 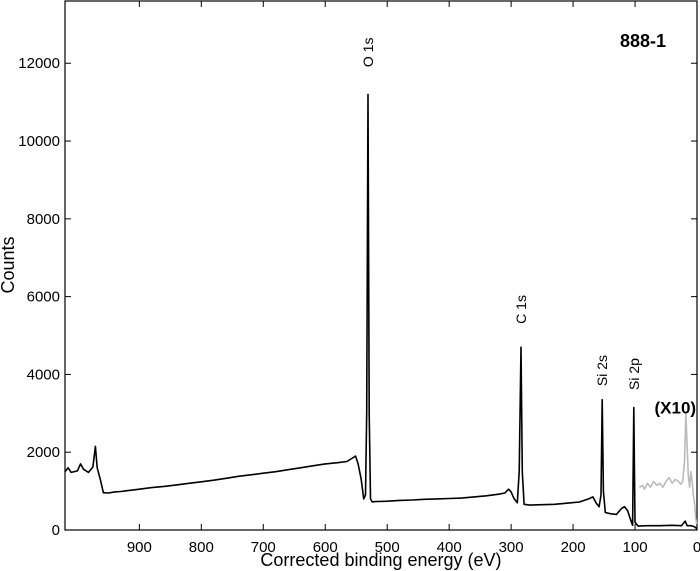 I want to click on y-tick-label: 12000, so click(x=39, y=63).